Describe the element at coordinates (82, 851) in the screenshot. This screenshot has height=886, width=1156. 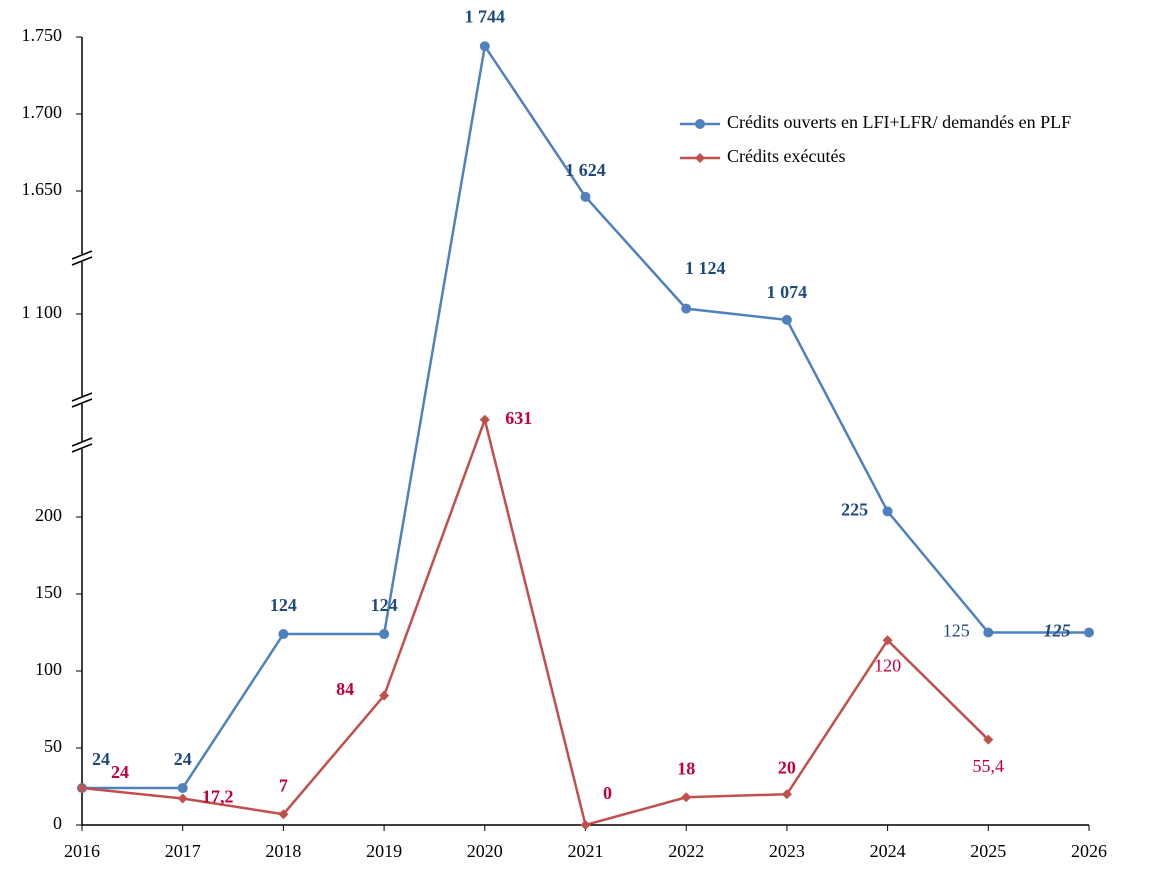
I see `x-tick-label: 2016` at that location.